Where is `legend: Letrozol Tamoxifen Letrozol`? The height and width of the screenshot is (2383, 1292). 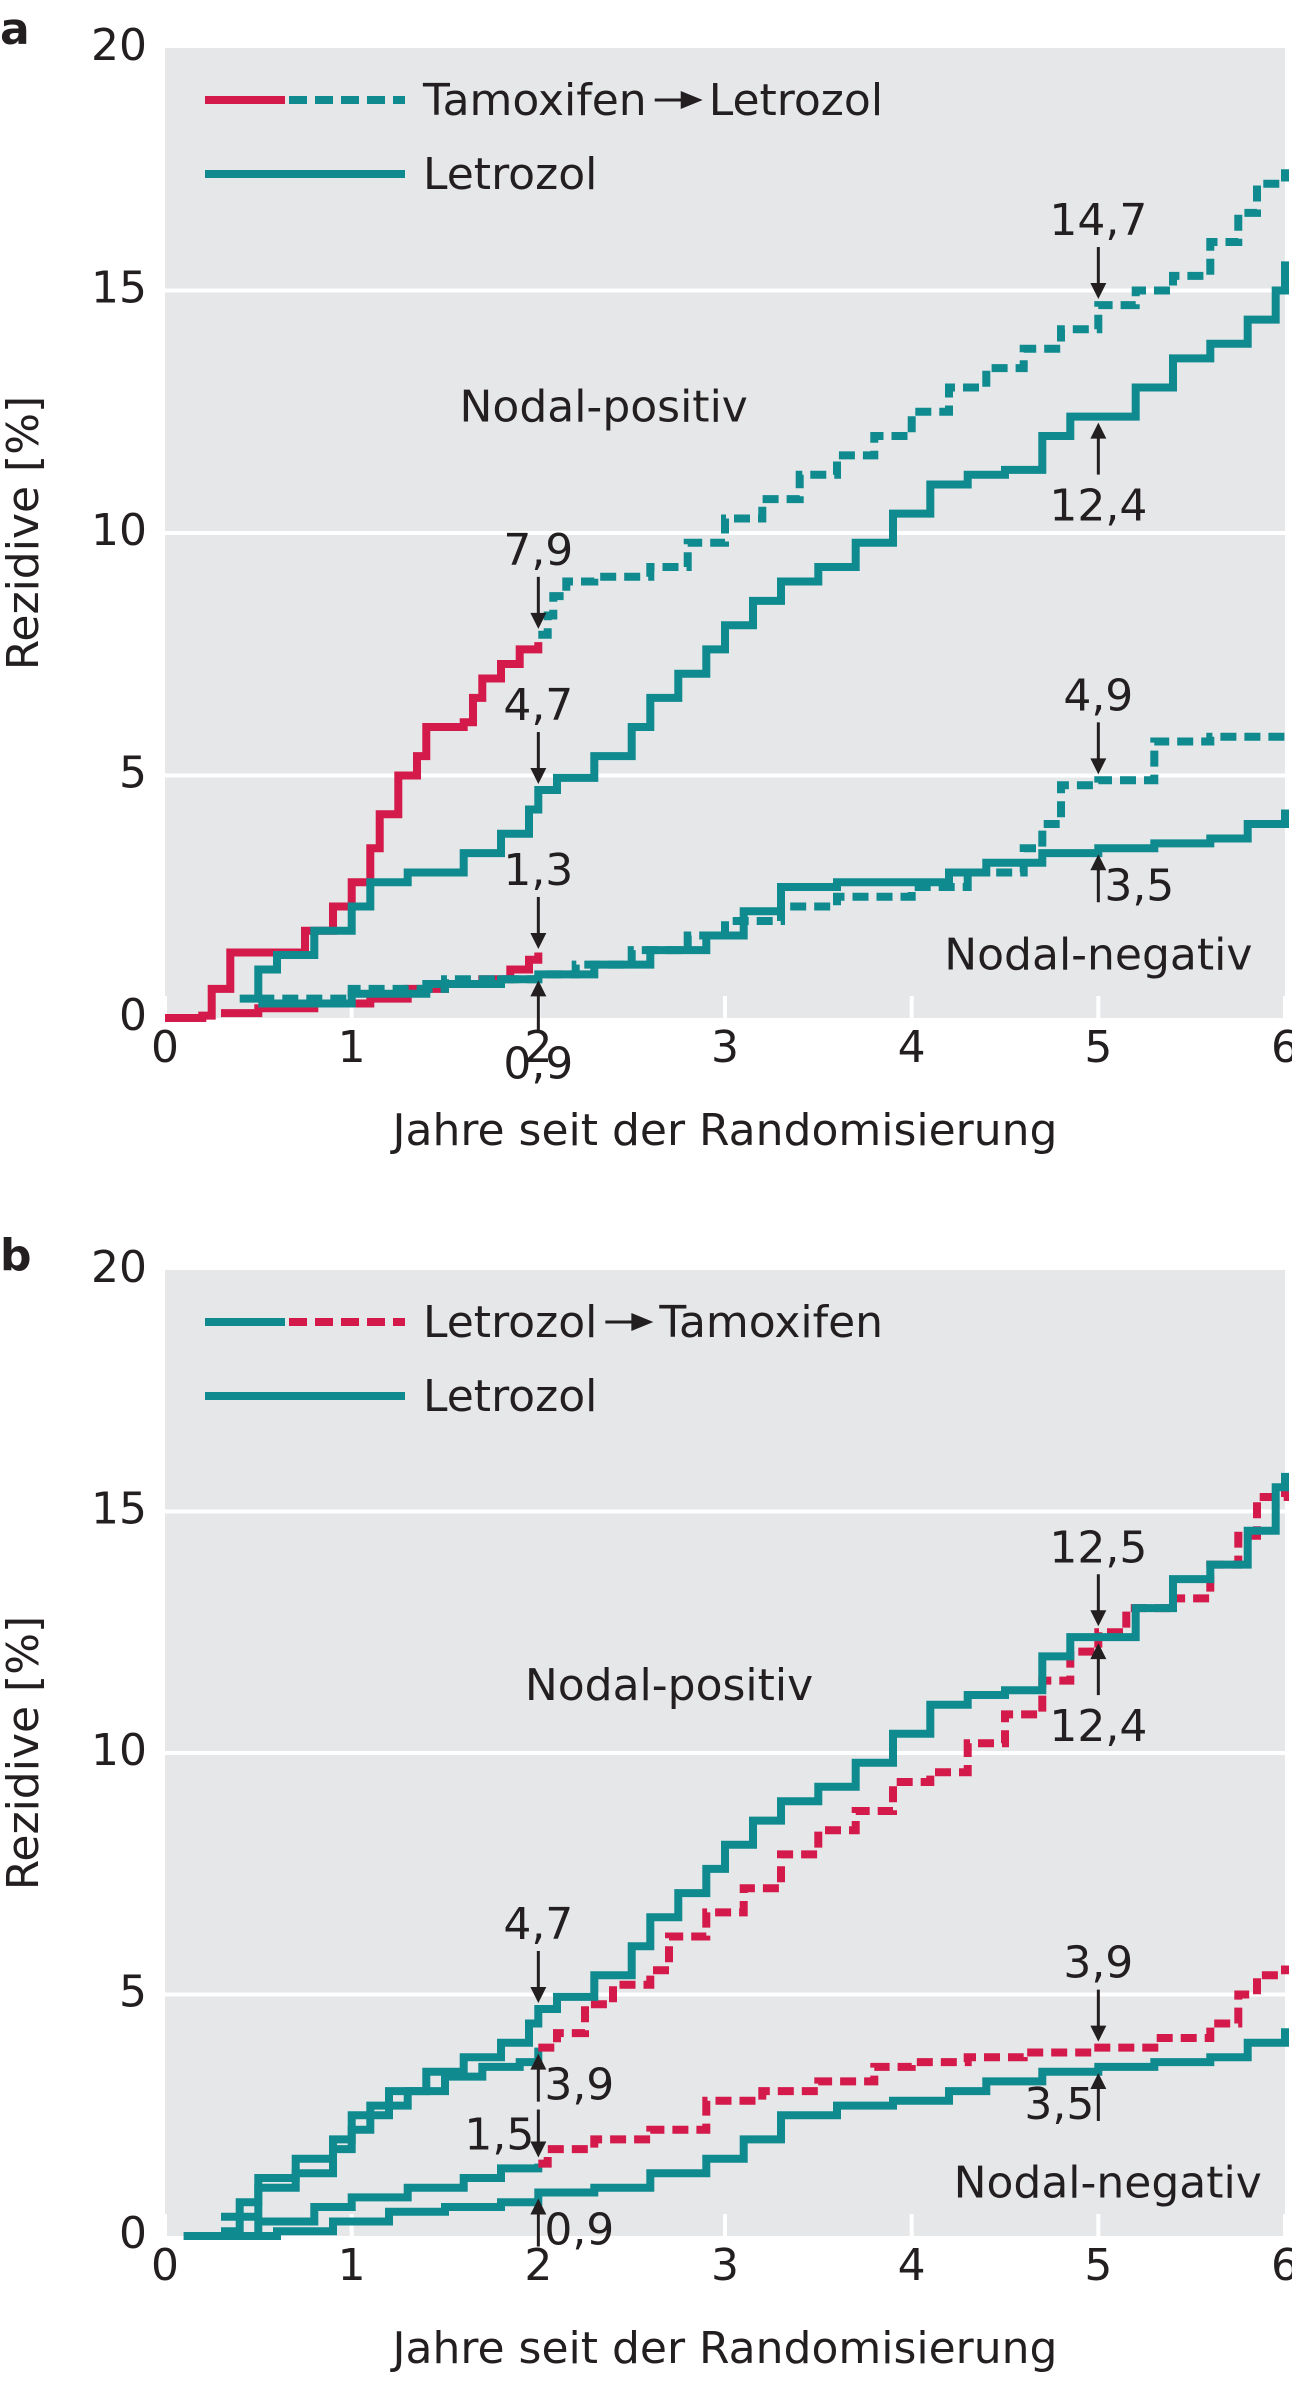 legend: Letrozol Tamoxifen Letrozol is located at coordinates (544, 1359).